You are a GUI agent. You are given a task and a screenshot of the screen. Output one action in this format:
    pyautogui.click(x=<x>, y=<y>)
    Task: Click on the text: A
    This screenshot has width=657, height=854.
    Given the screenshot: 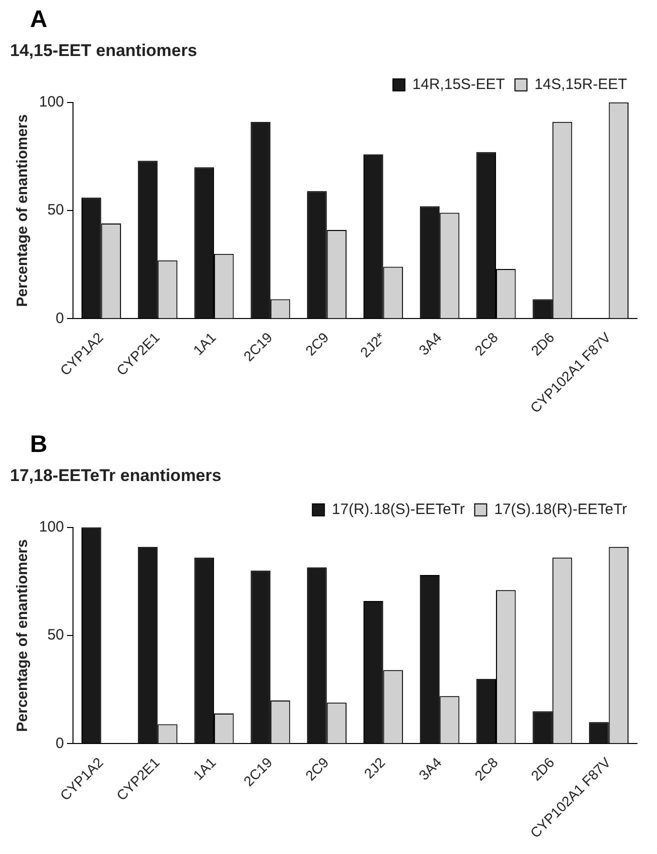 What is the action you would take?
    pyautogui.click(x=39, y=20)
    